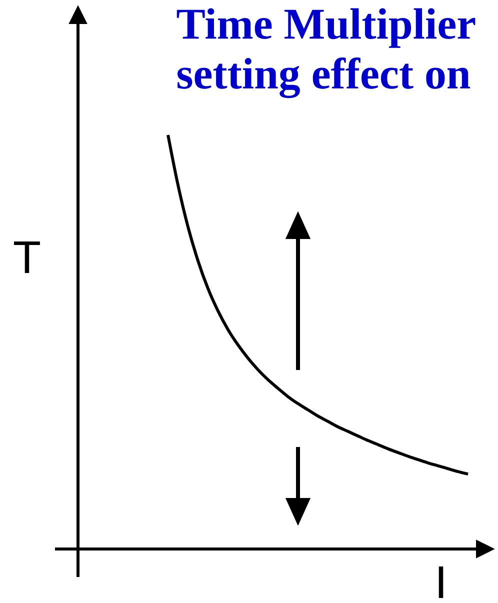 The image size is (498, 603). Describe the element at coordinates (441, 582) in the screenshot. I see `x-axis-title: I` at that location.